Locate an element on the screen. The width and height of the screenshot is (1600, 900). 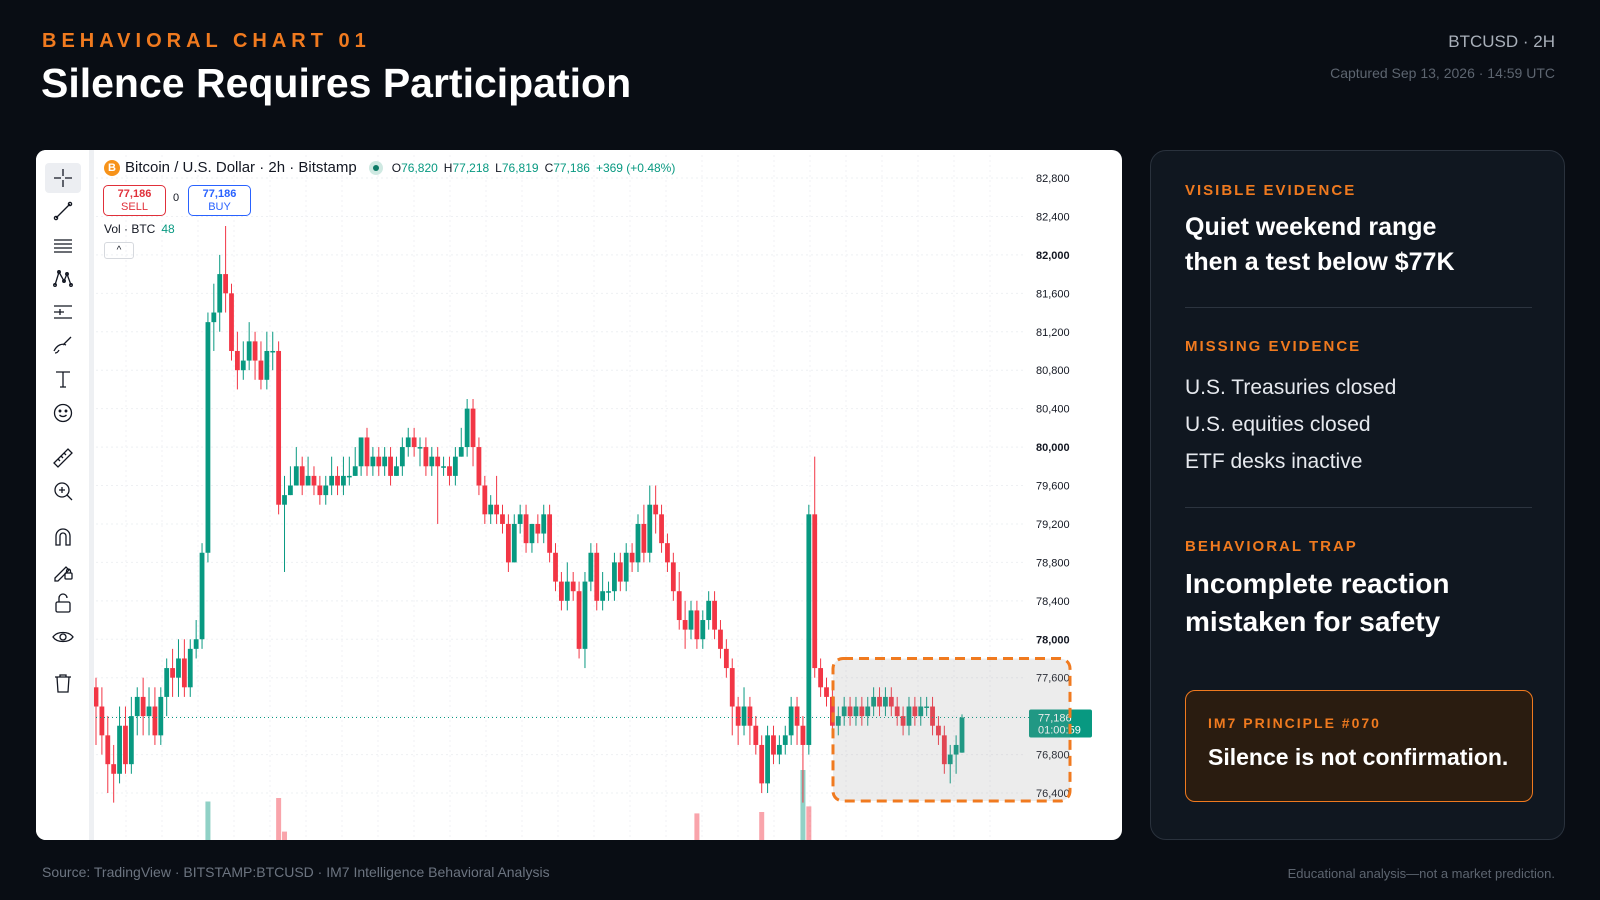
divider is located at coordinates (1358, 307).